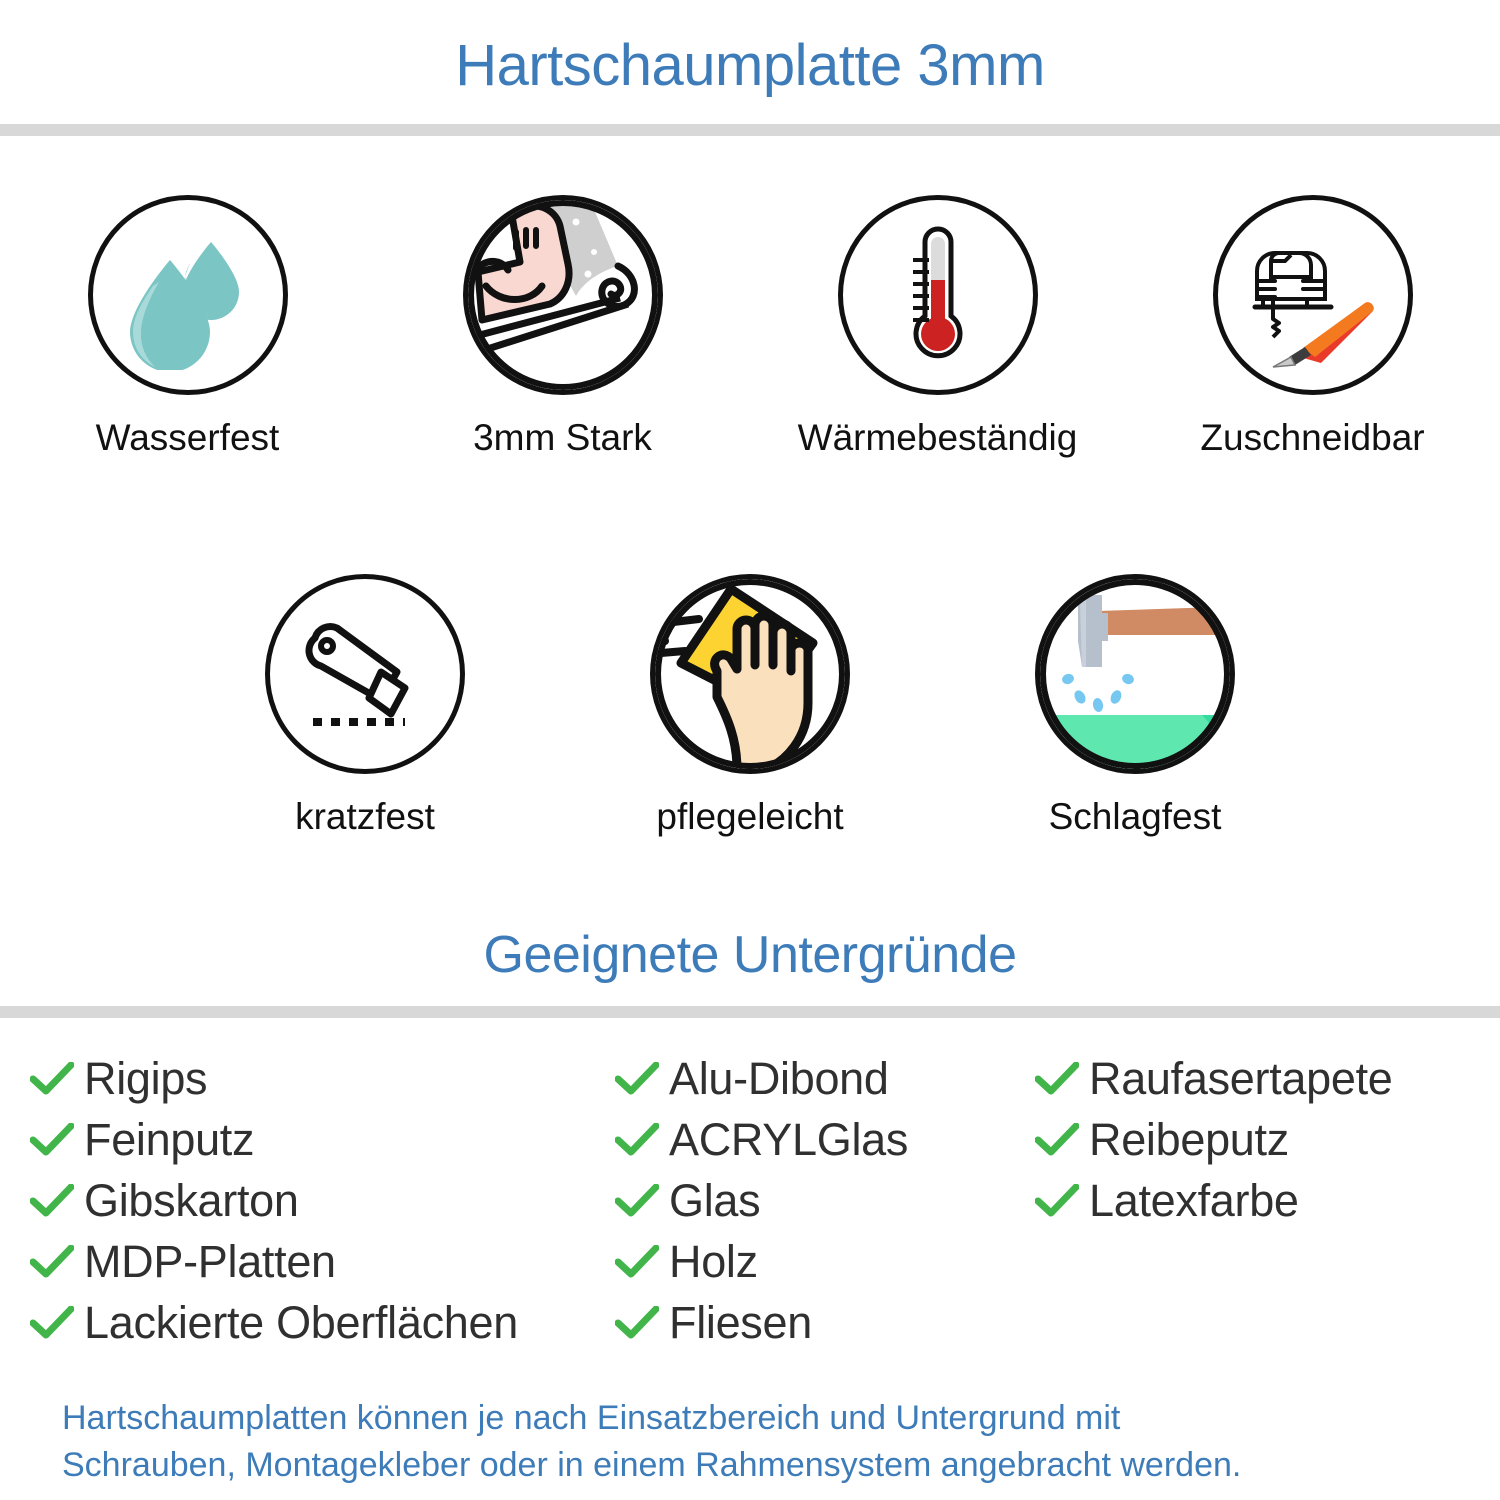 The image size is (1500, 1500). Describe the element at coordinates (184, 306) in the screenshot. I see `water-drops-icon` at that location.